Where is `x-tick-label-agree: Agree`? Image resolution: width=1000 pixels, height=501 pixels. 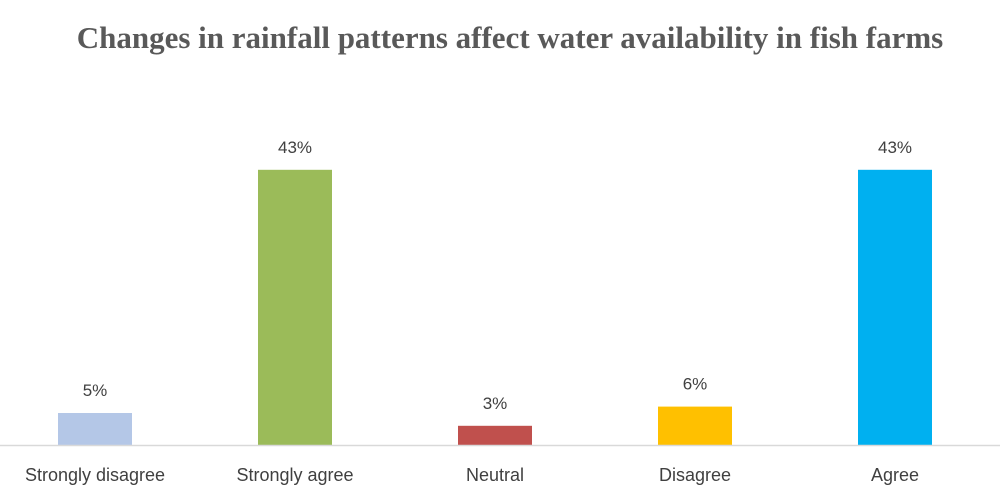 x-tick-label-agree: Agree is located at coordinates (895, 475).